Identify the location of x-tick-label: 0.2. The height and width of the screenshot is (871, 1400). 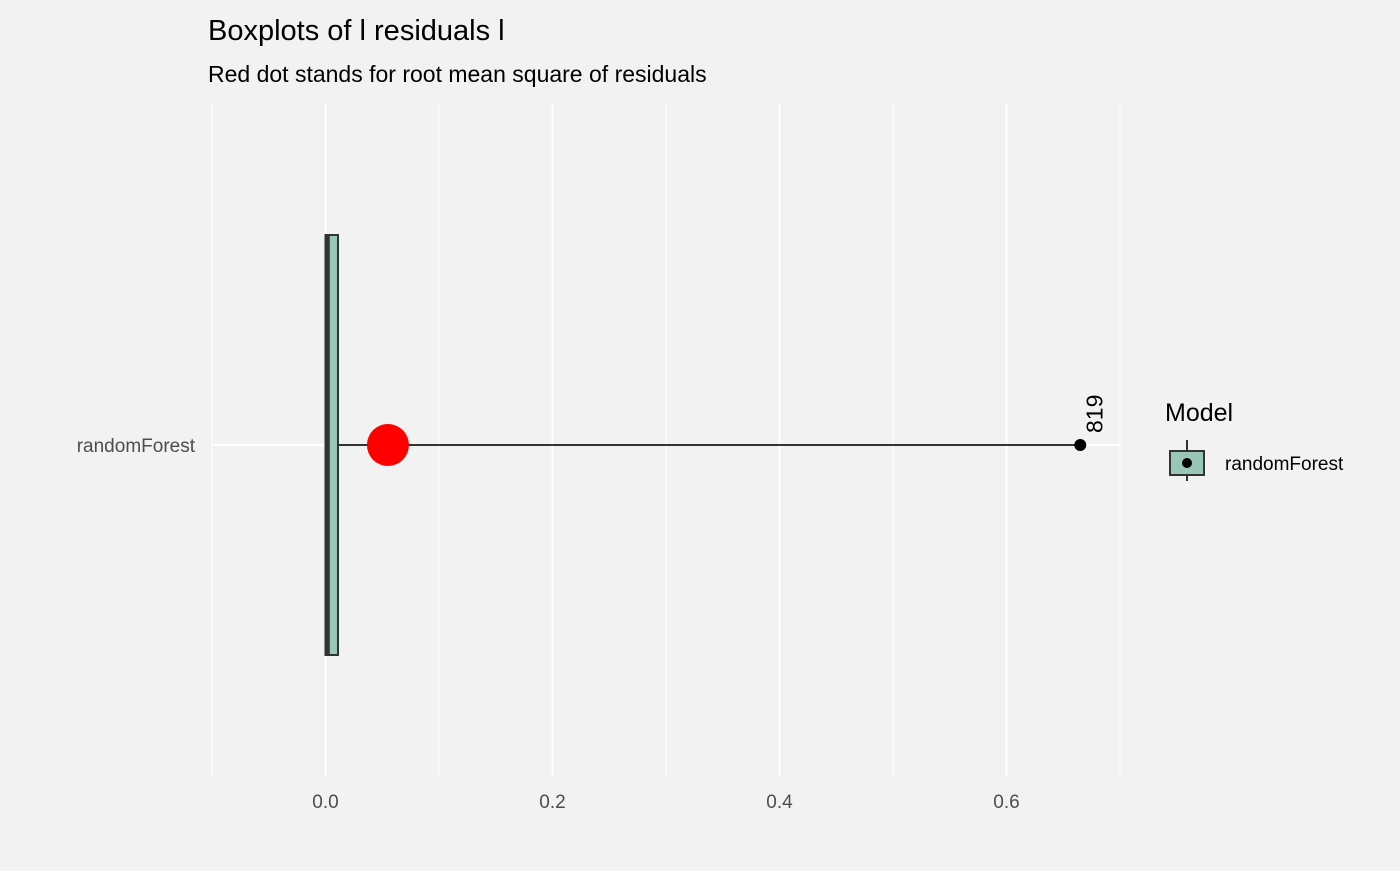
(552, 802).